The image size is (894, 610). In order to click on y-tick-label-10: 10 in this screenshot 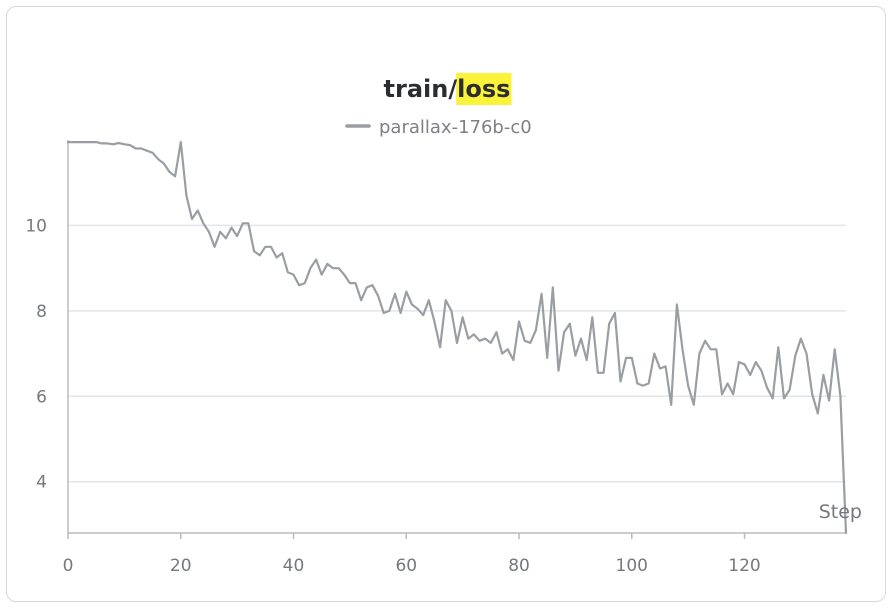, I will do `click(36, 226)`.